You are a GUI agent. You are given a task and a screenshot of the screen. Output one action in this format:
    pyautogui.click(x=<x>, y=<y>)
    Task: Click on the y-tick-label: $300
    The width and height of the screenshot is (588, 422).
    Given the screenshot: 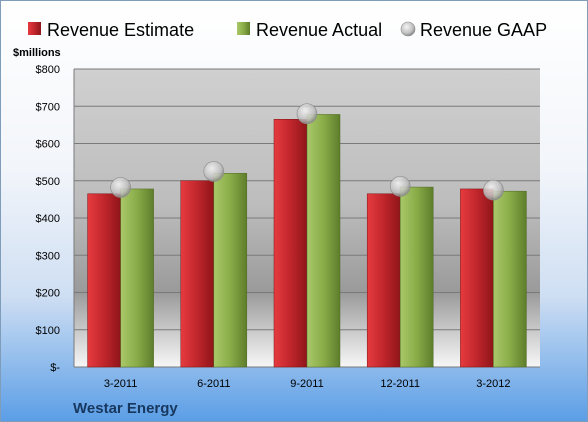 What is the action you would take?
    pyautogui.click(x=48, y=256)
    